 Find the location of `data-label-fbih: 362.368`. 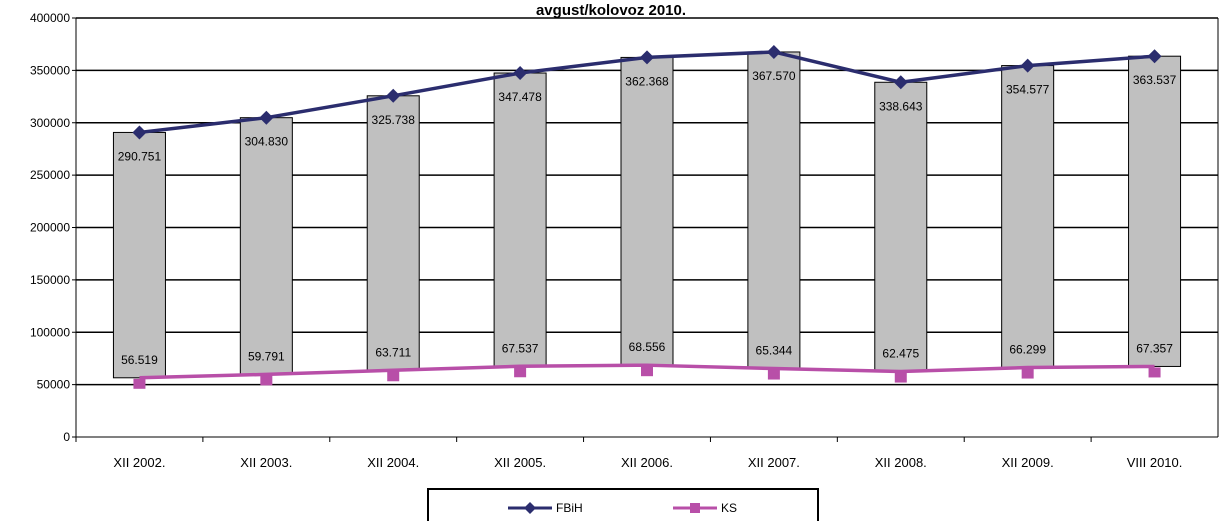

data-label-fbih: 362.368 is located at coordinates (647, 81).